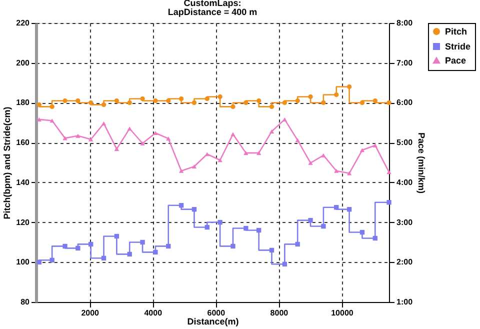 This screenshot has height=329, width=480. What do you see at coordinates (23, 182) in the screenshot?
I see `y-tick-label: 140` at bounding box center [23, 182].